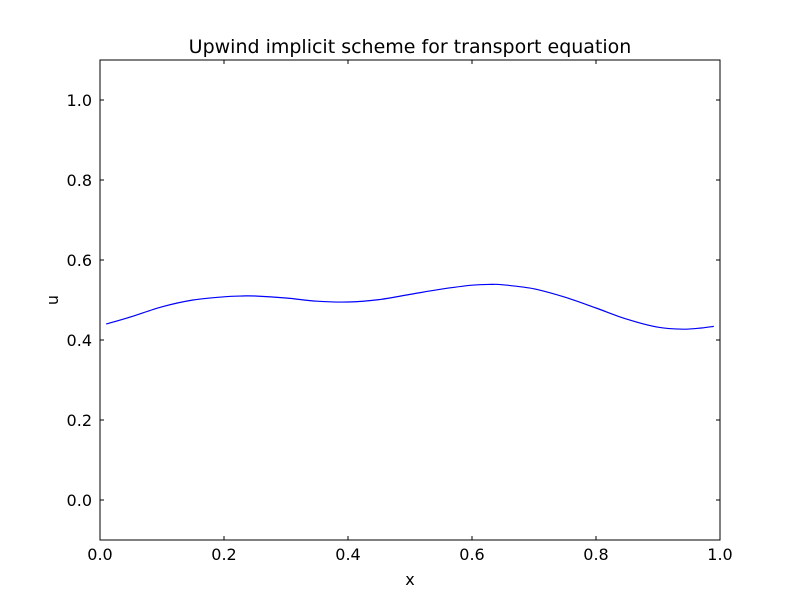 This screenshot has height=600, width=800. Describe the element at coordinates (79, 340) in the screenshot. I see `y-tick-label: 0.4` at that location.